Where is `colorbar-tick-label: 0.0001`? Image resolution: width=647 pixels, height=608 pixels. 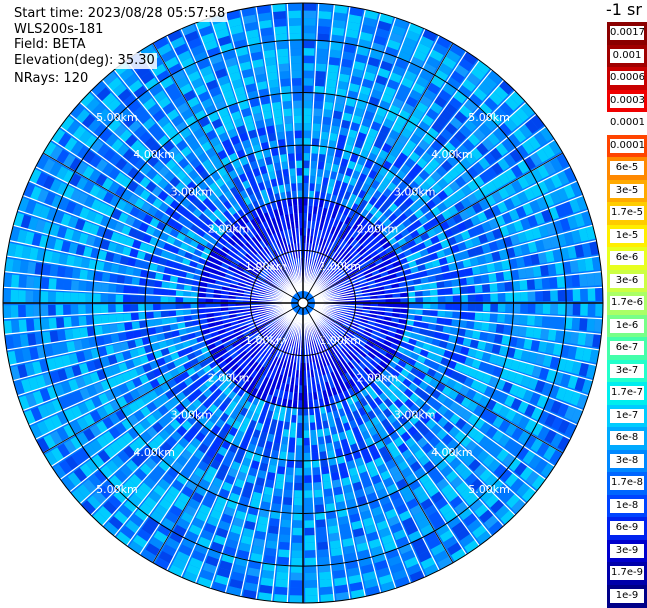
colorbar-tick-label: 0.0001 is located at coordinates (627, 145).